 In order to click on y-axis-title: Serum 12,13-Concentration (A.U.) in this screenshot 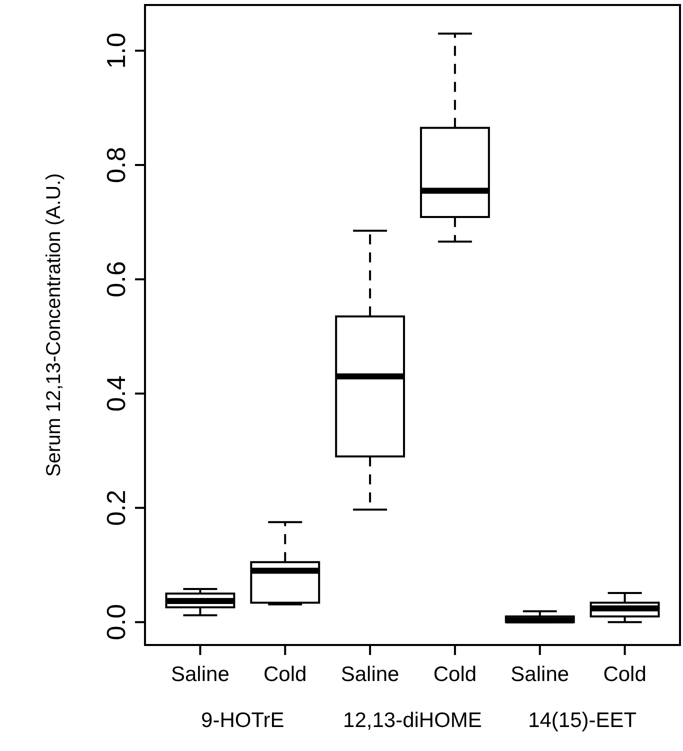, I will do `click(54, 325)`.